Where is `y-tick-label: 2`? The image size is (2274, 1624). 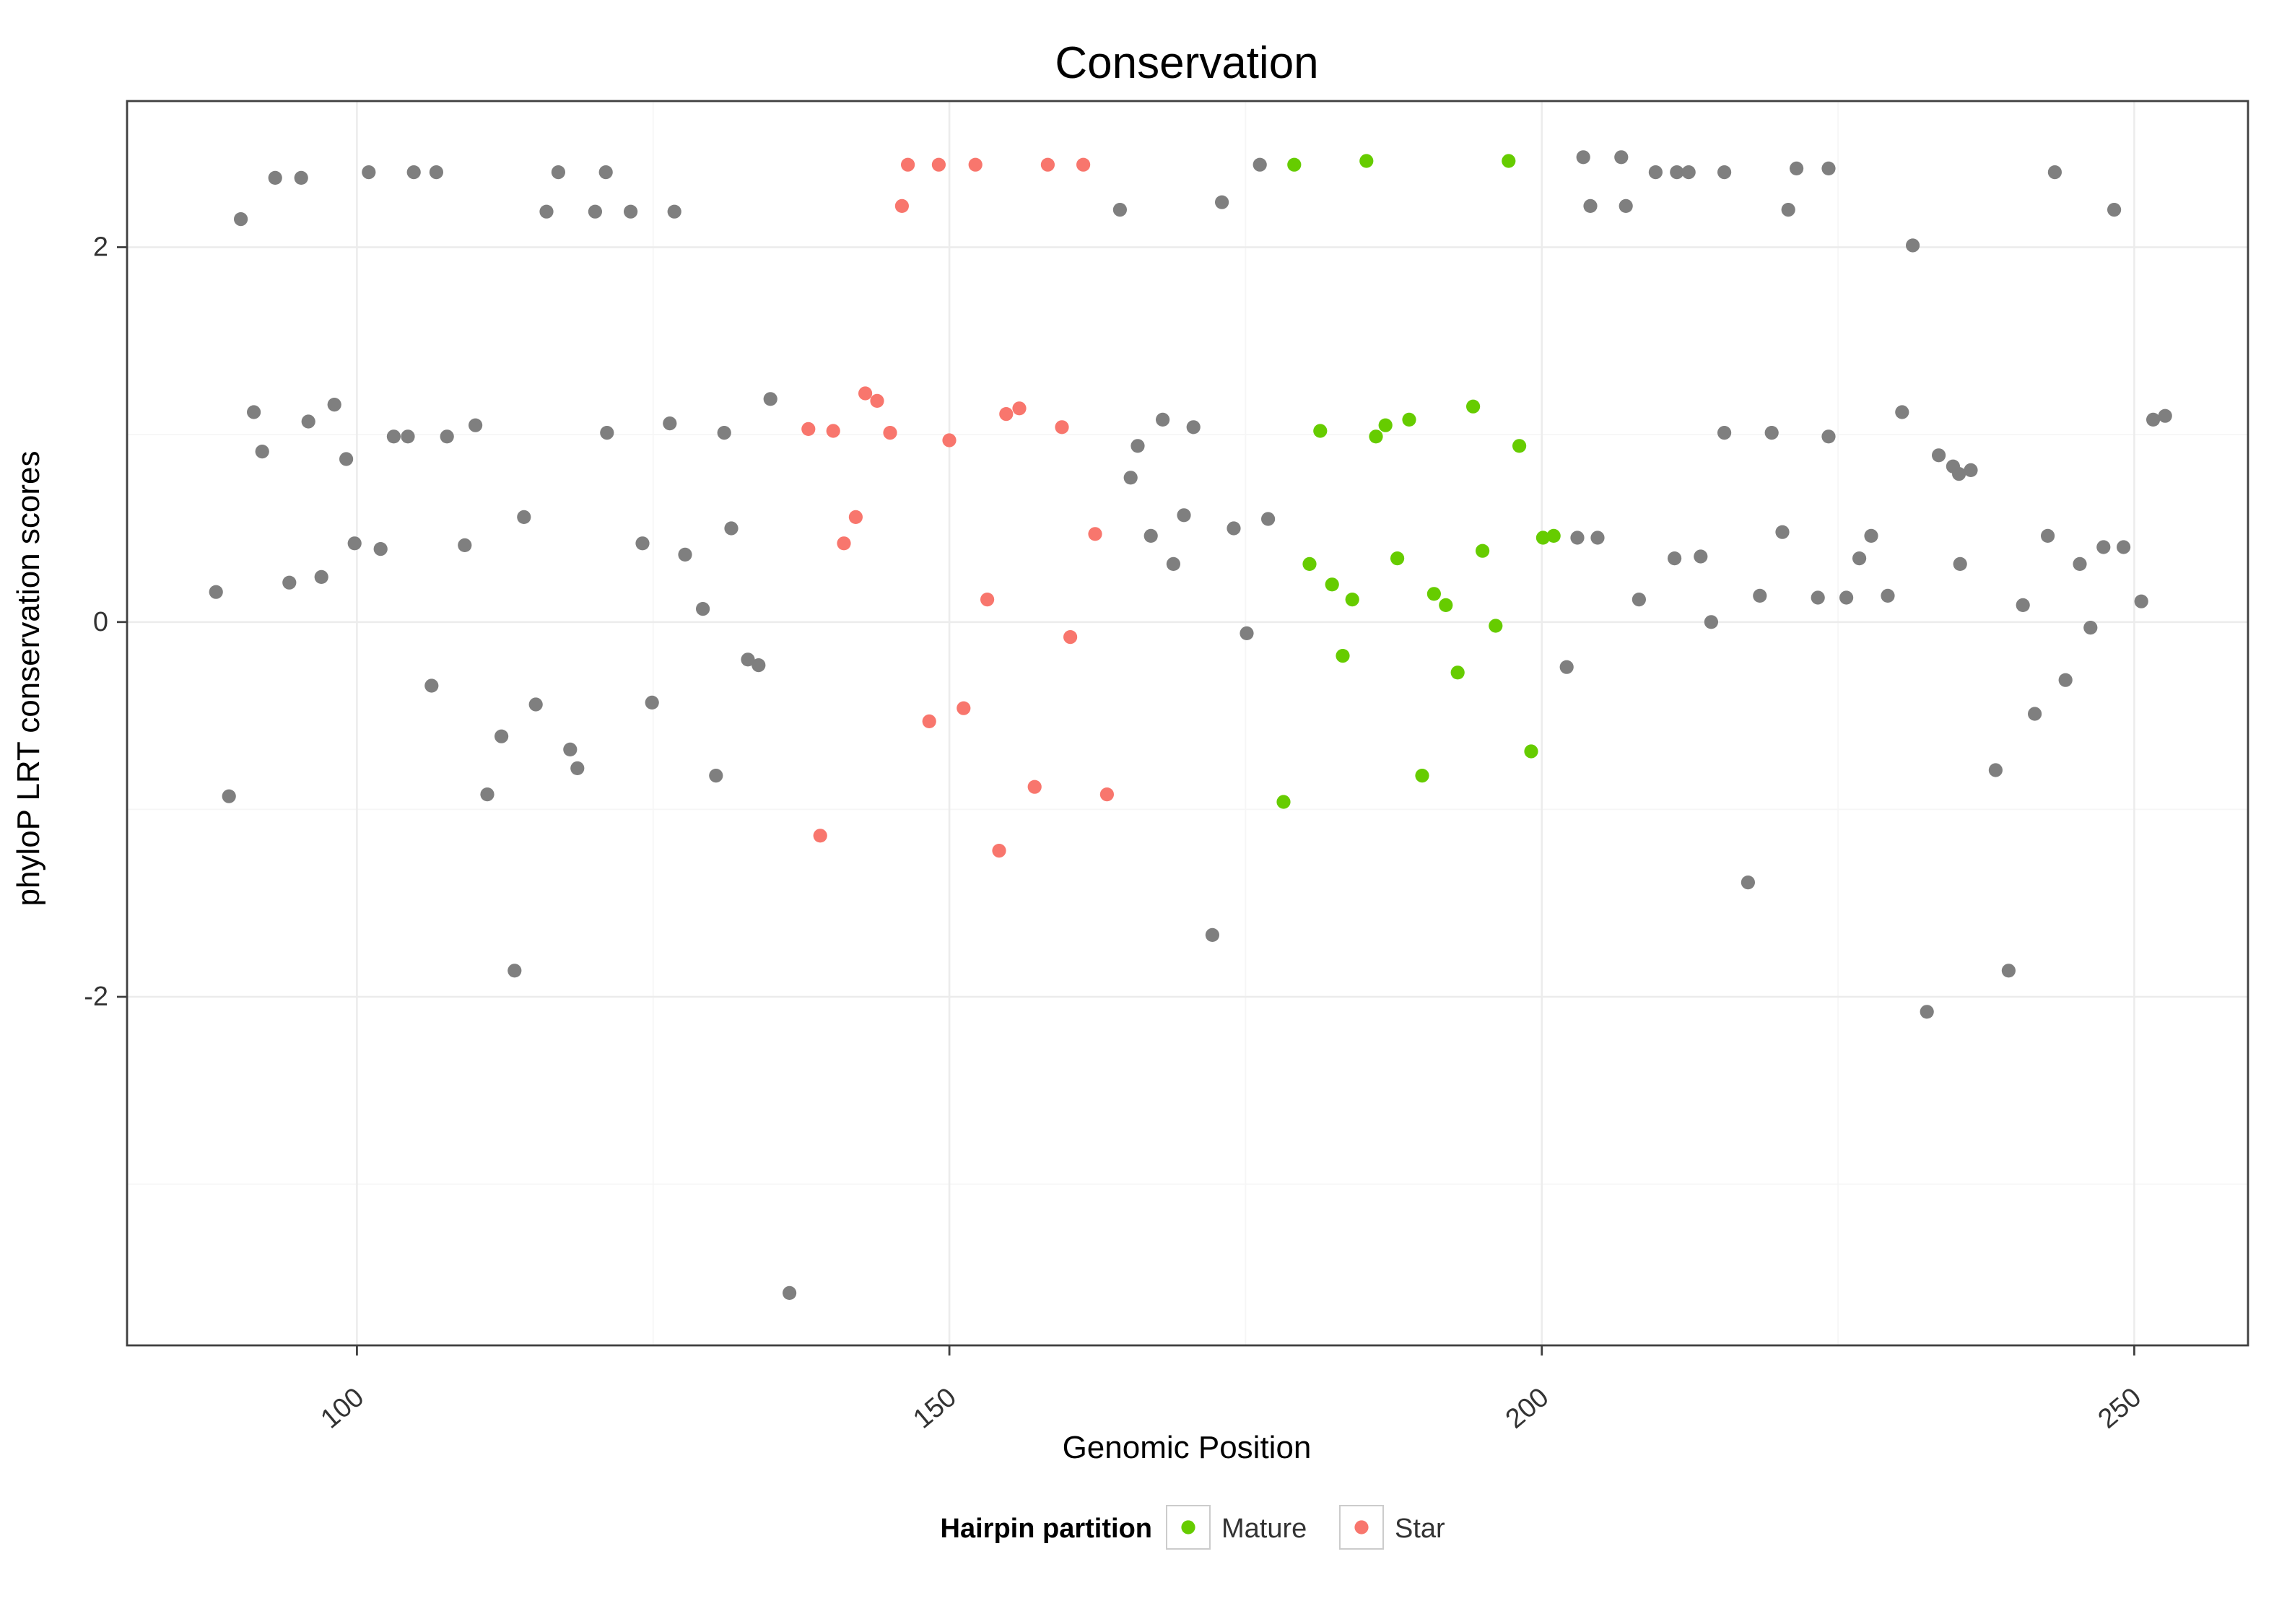
y-tick-label: 2 is located at coordinates (101, 247).